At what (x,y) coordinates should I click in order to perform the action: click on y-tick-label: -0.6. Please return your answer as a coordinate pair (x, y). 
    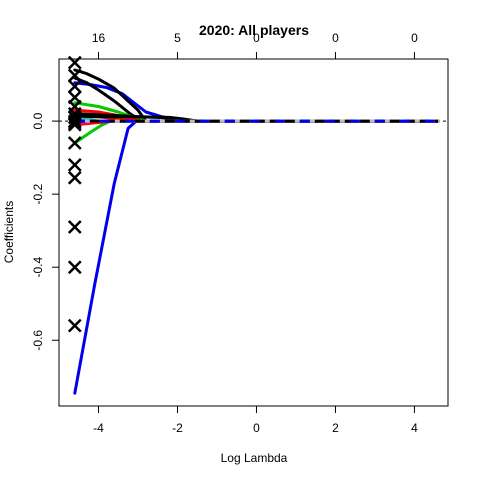
    Looking at the image, I should click on (38, 340).